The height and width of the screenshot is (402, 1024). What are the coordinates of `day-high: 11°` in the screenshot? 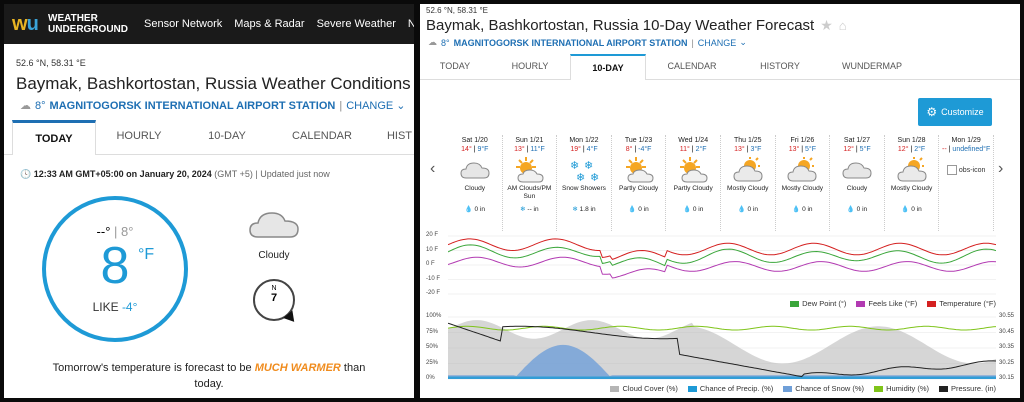 It's located at (684, 149).